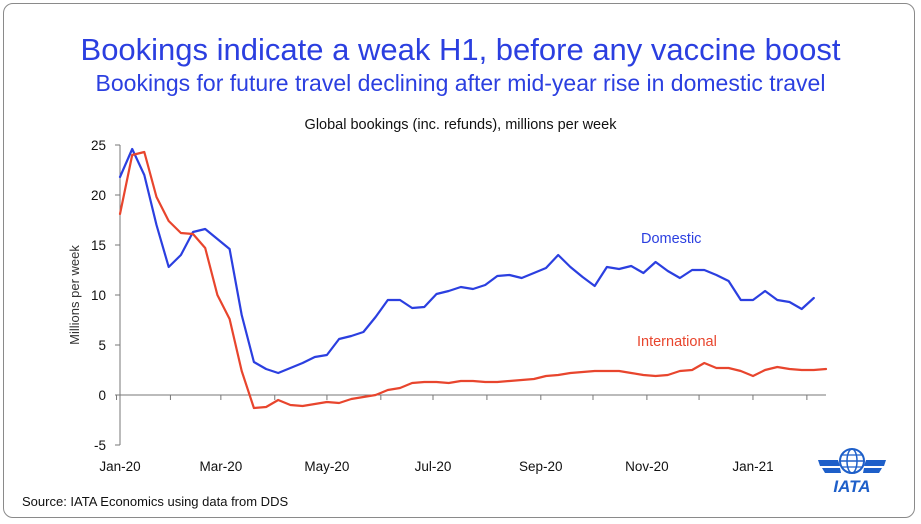 The width and height of the screenshot is (921, 524). Describe the element at coordinates (100, 445) in the screenshot. I see `y-tick-label: -5` at that location.